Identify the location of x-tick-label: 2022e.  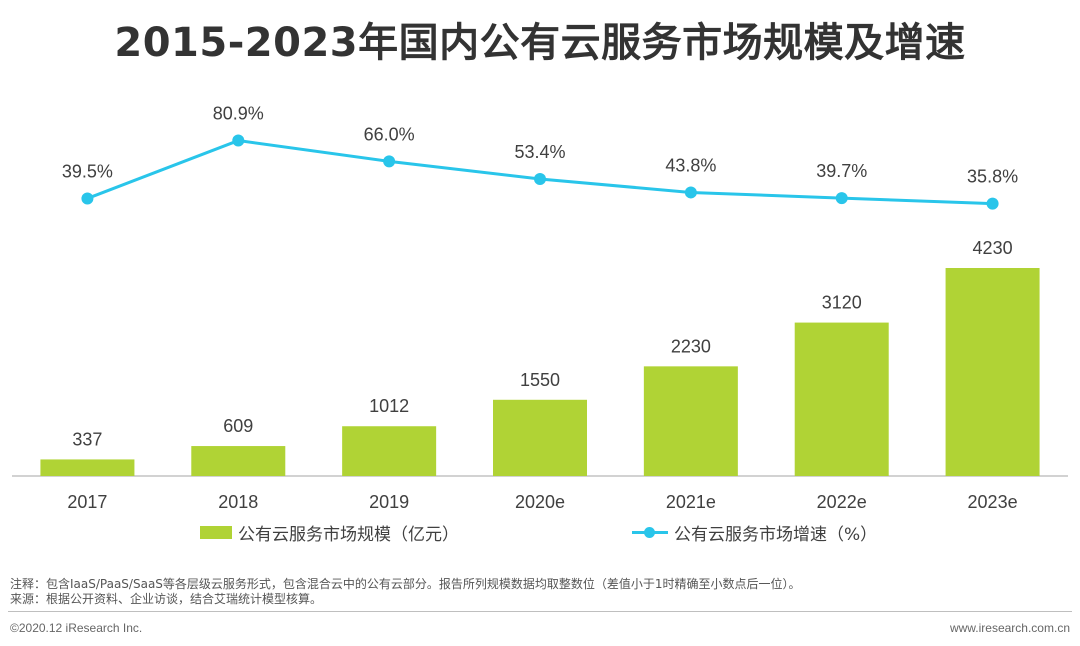
(842, 502).